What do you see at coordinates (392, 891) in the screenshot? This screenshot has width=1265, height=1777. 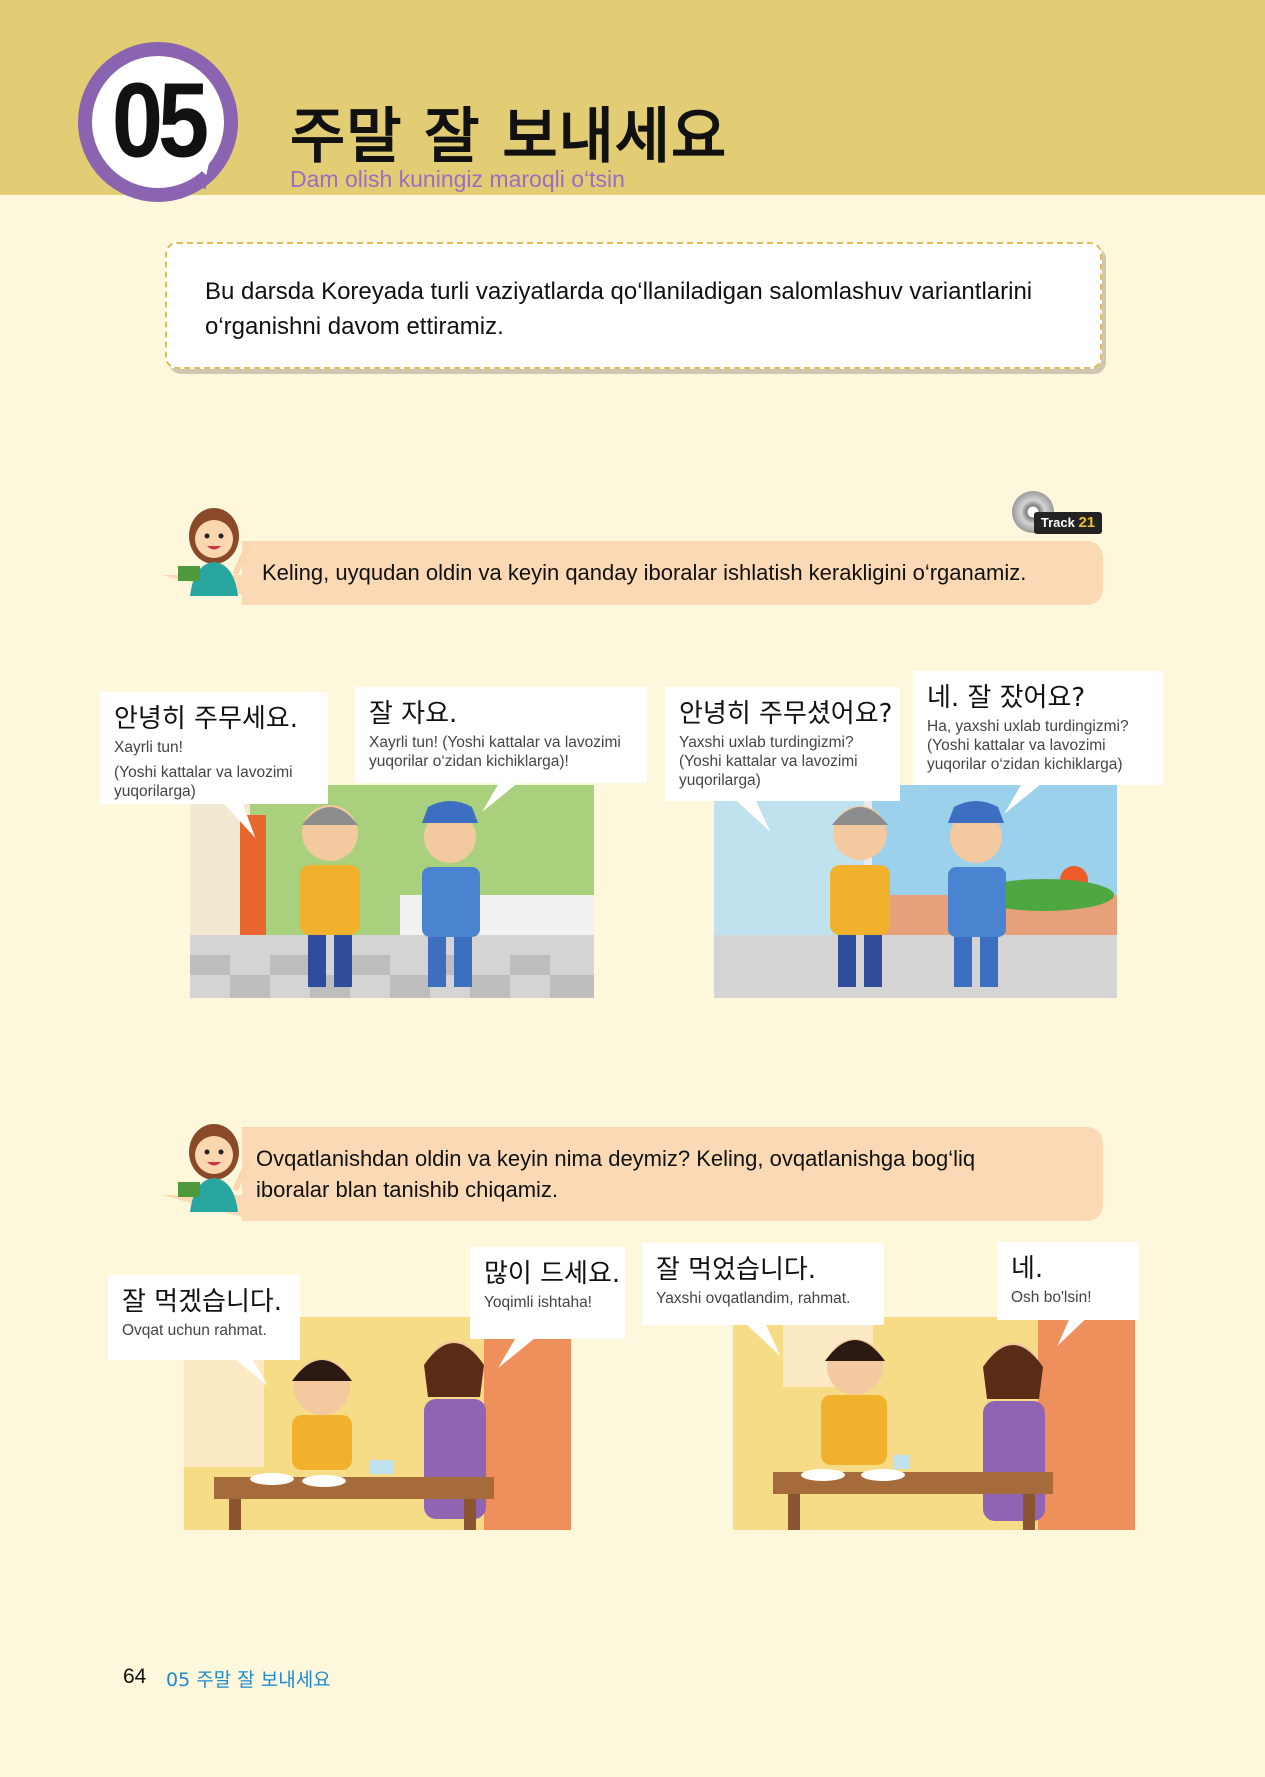 I see `scene-night-goodbye` at bounding box center [392, 891].